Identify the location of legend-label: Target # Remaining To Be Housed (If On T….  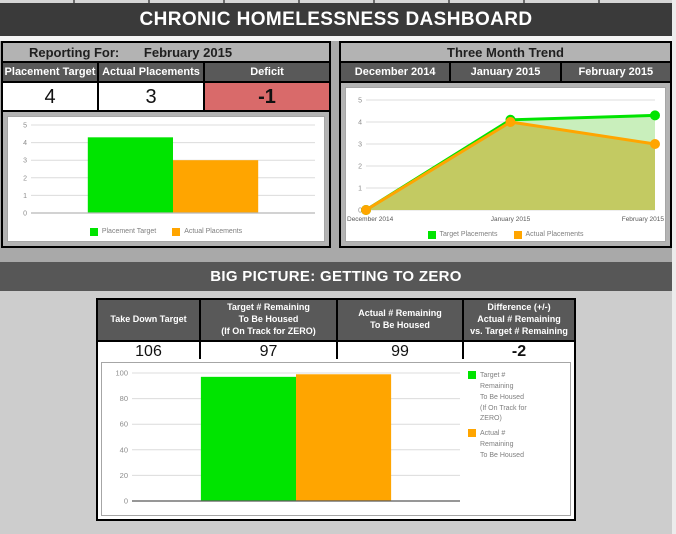
(503, 397).